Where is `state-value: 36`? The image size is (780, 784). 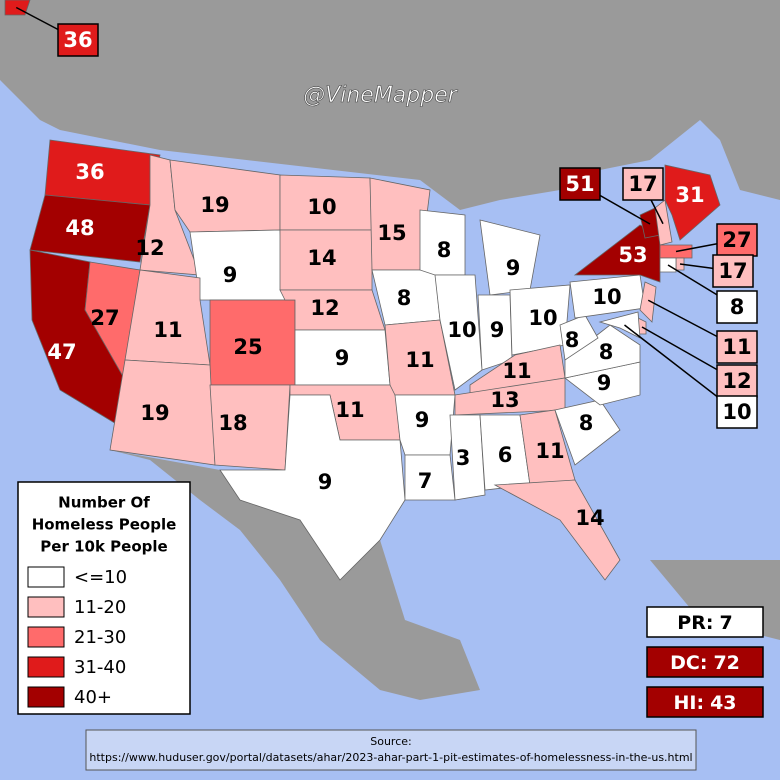 state-value: 36 is located at coordinates (77, 40).